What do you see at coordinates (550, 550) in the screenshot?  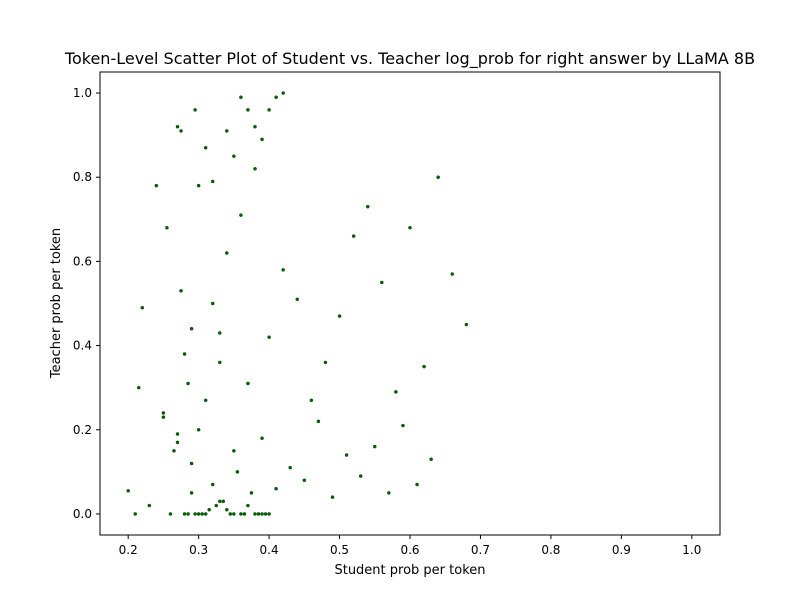 I see `x-tick-label: 0.8` at bounding box center [550, 550].